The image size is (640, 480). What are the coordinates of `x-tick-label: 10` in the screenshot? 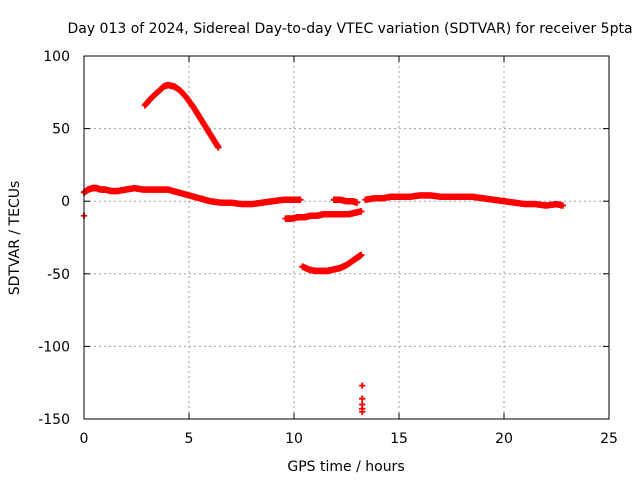 It's located at (294, 439).